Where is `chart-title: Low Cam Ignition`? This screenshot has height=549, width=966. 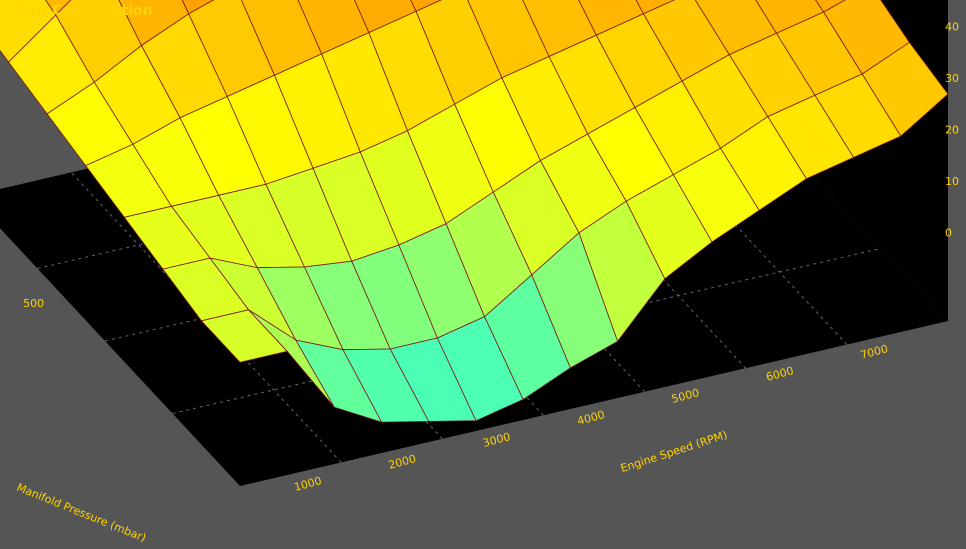
chart-title: Low Cam Ignition is located at coordinates (84, 11).